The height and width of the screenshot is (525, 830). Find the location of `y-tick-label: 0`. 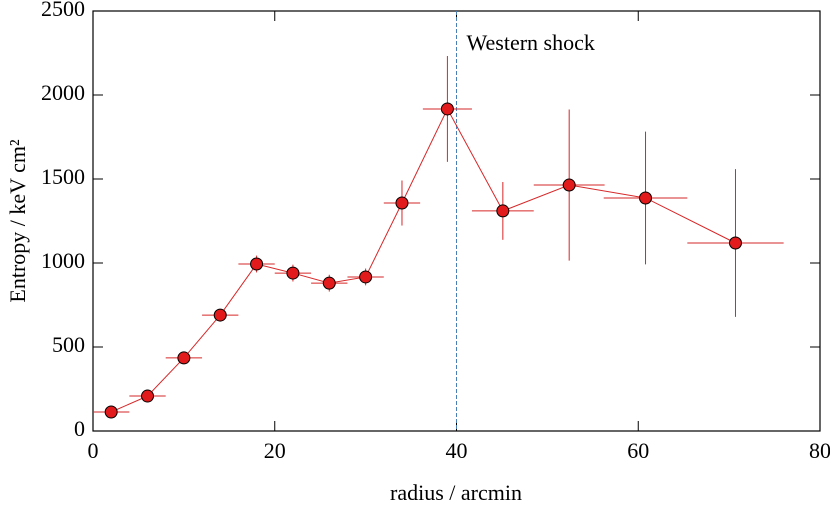

y-tick-label: 0 is located at coordinates (79, 428).